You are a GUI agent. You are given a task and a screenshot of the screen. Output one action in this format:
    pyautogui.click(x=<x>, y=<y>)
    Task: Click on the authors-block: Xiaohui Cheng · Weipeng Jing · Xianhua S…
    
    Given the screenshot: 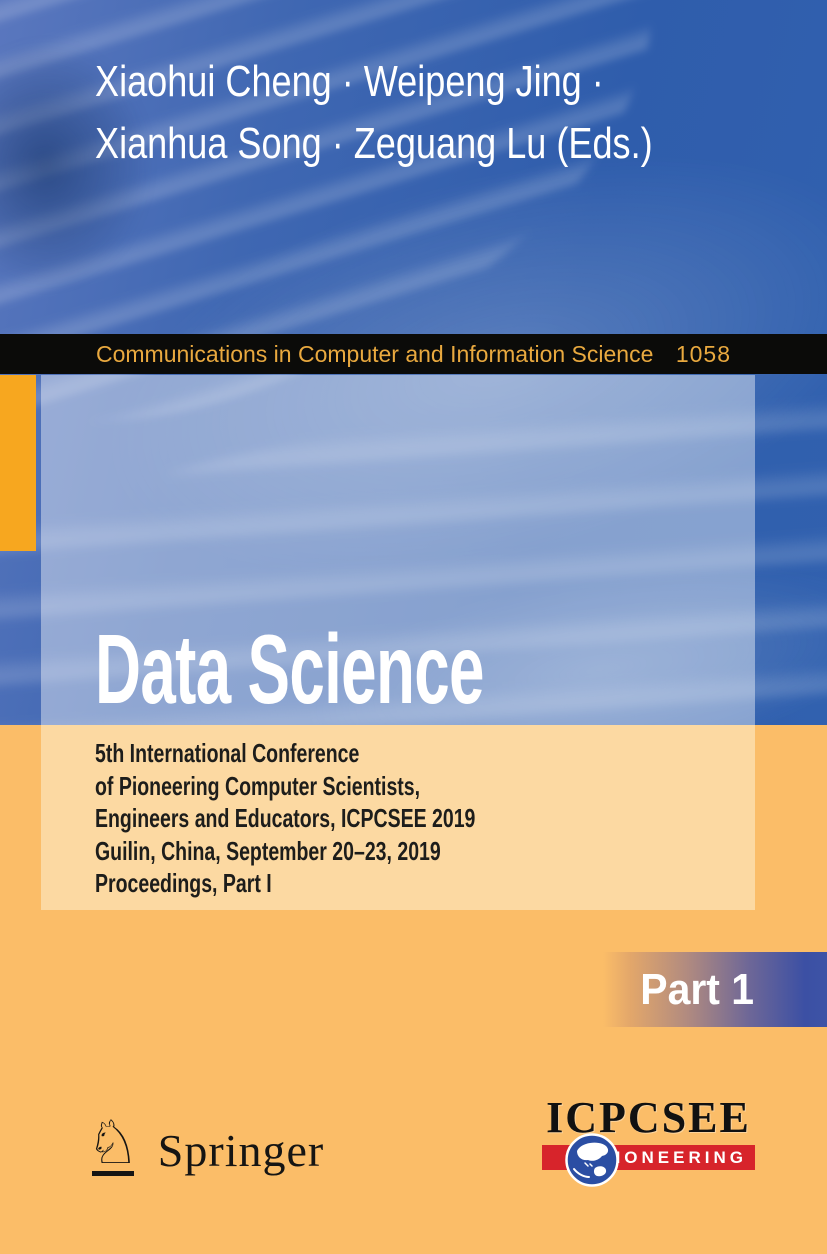 What is the action you would take?
    pyautogui.click(x=374, y=113)
    